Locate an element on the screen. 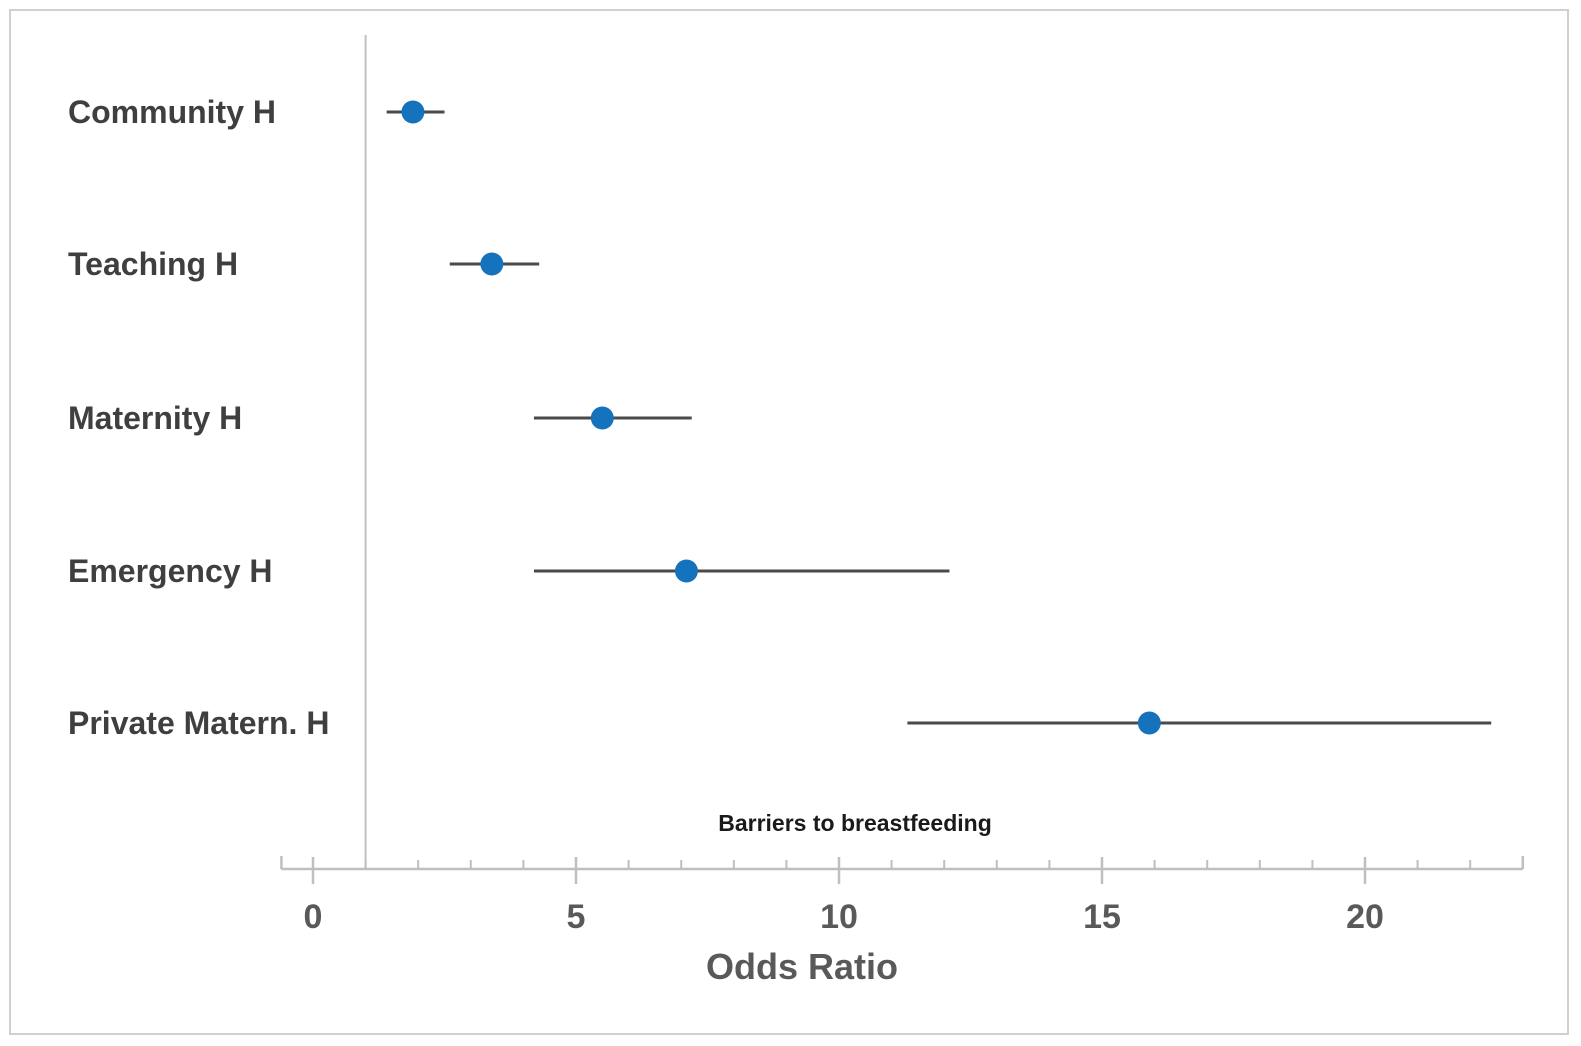  category-label-2: Maternity H is located at coordinates (155, 418).